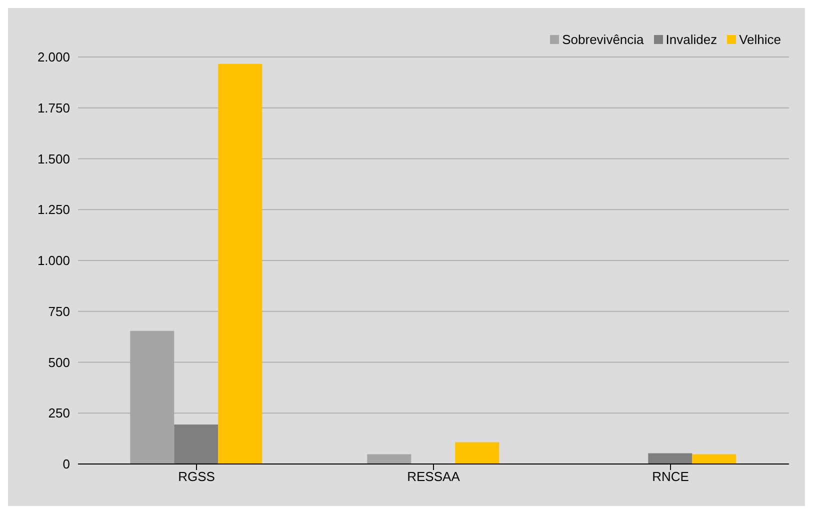 This screenshot has width=813, height=514. What do you see at coordinates (66, 464) in the screenshot?
I see `y-tick-label: 0` at bounding box center [66, 464].